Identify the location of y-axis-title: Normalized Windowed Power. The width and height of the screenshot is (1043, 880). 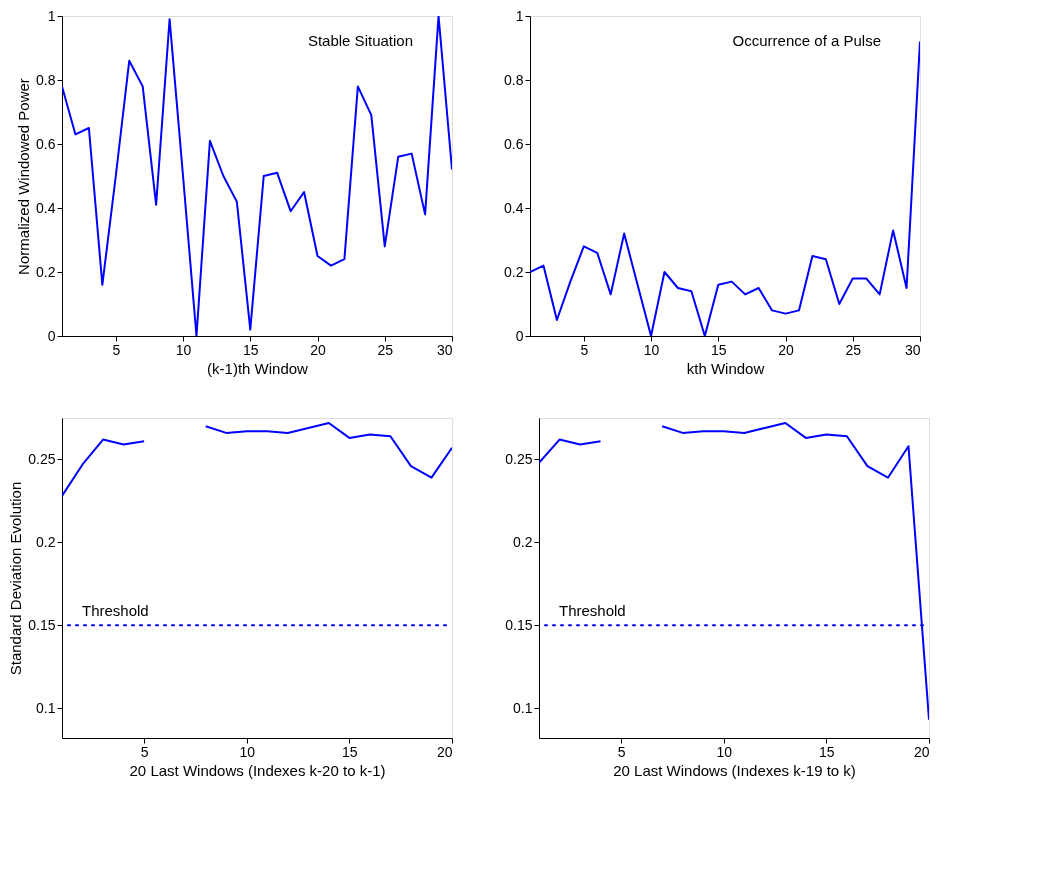
(24, 176).